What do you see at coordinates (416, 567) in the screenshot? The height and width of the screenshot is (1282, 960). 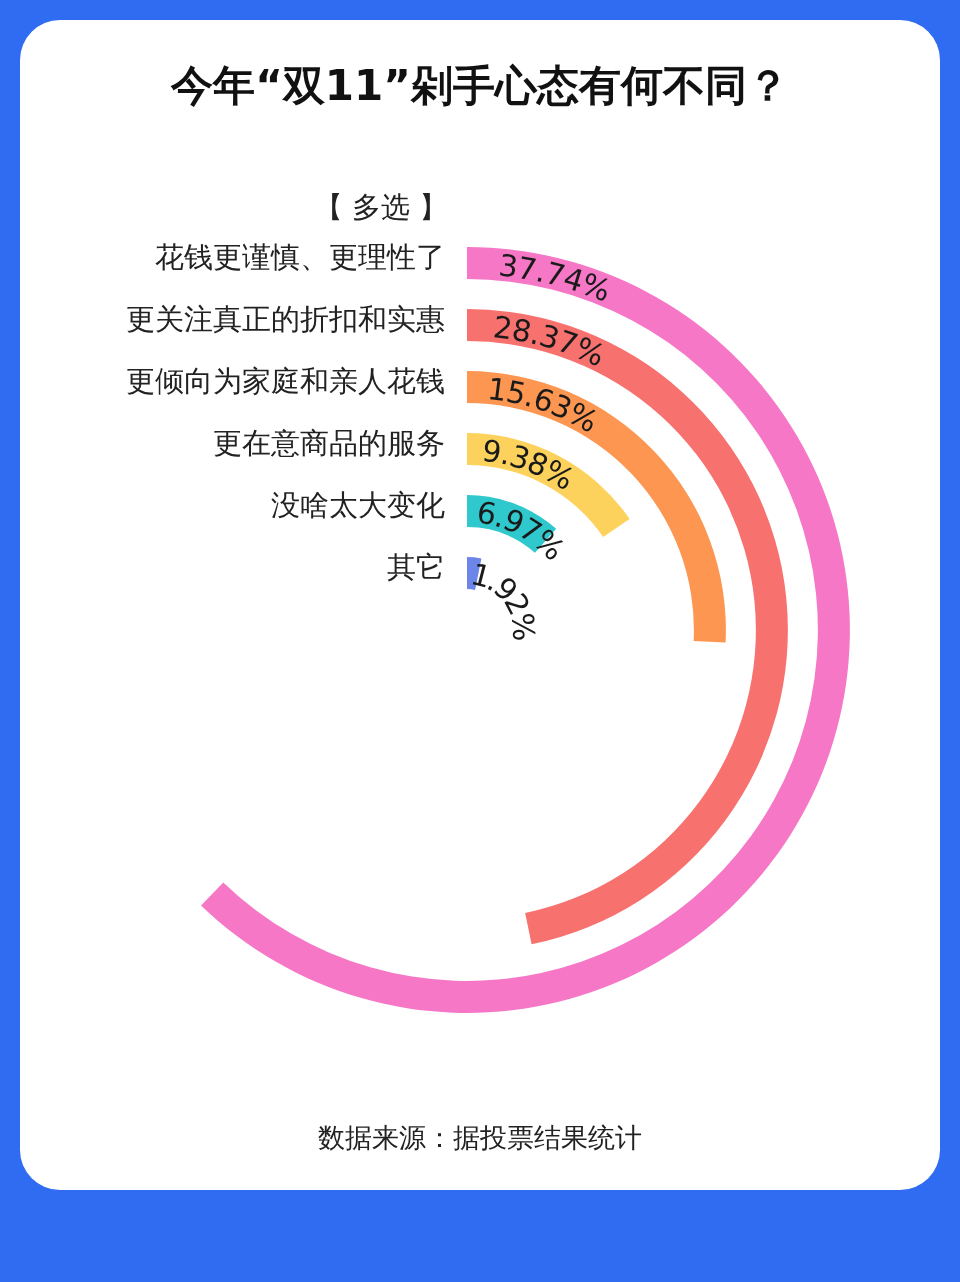 I see `category-label: 其它` at bounding box center [416, 567].